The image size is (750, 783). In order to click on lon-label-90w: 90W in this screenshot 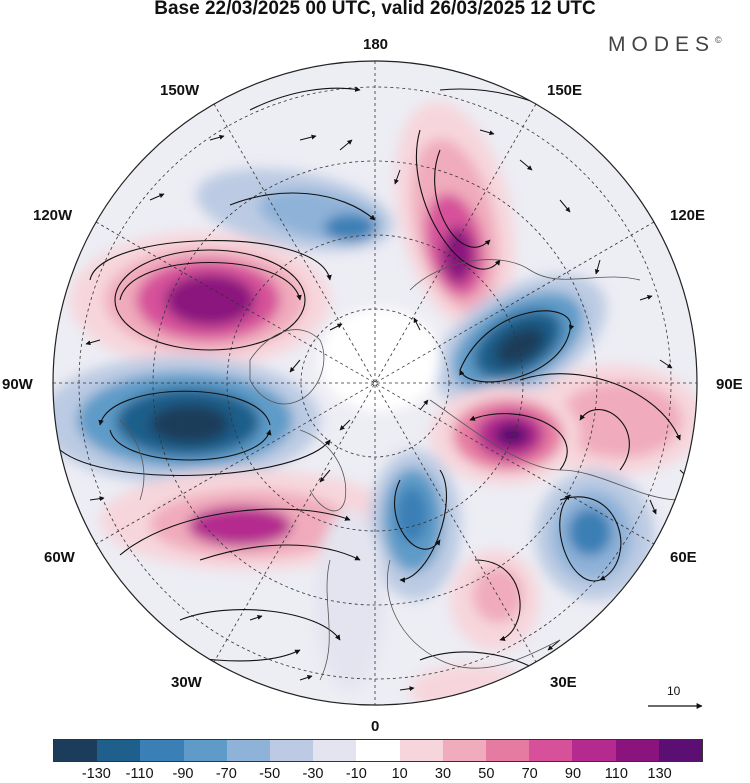, I will do `click(17, 384)`.